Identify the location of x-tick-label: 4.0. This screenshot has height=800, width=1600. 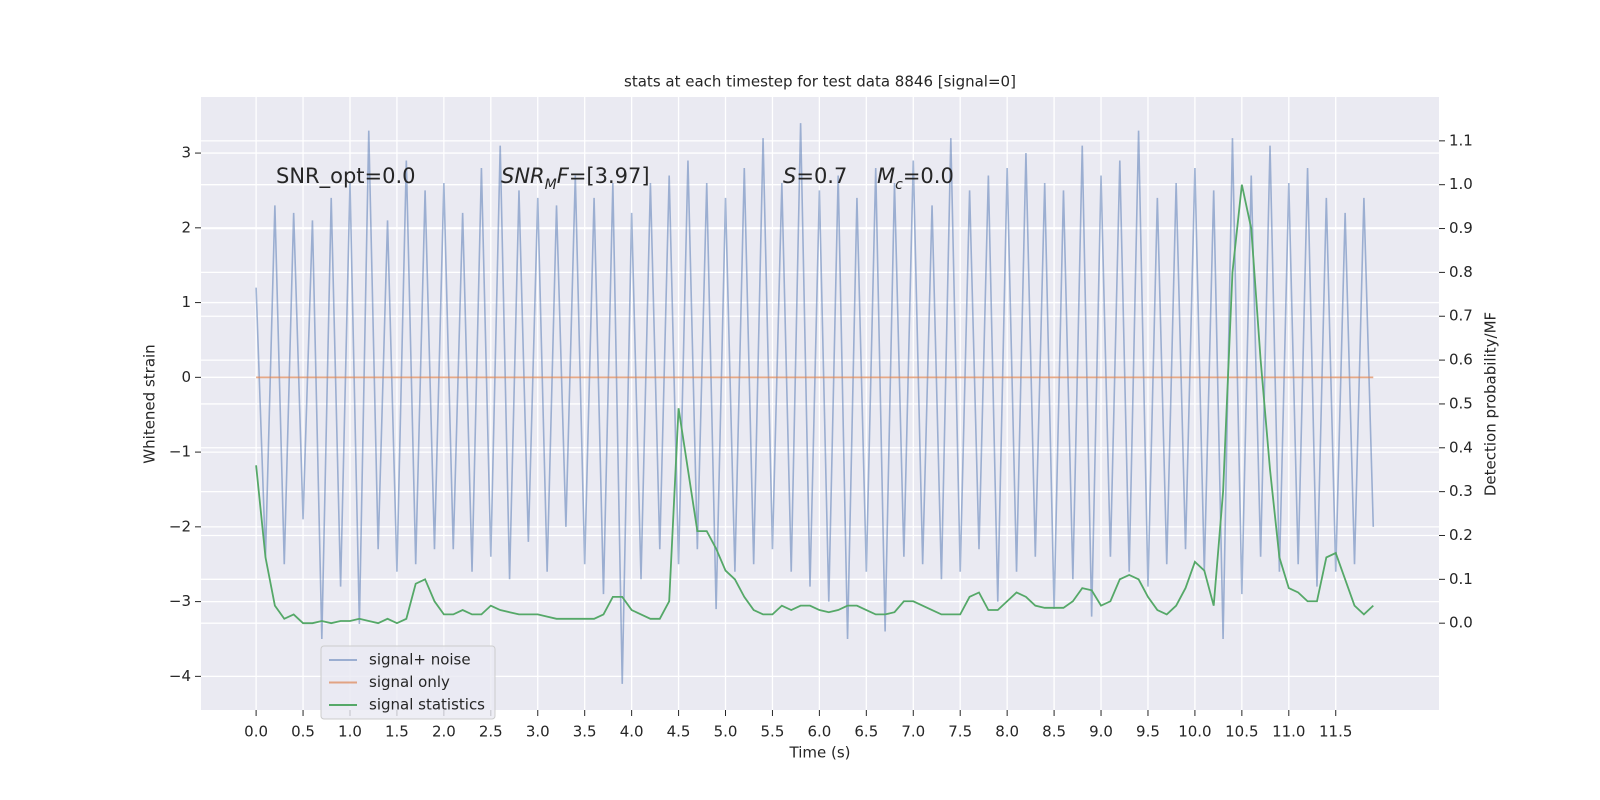
(632, 732).